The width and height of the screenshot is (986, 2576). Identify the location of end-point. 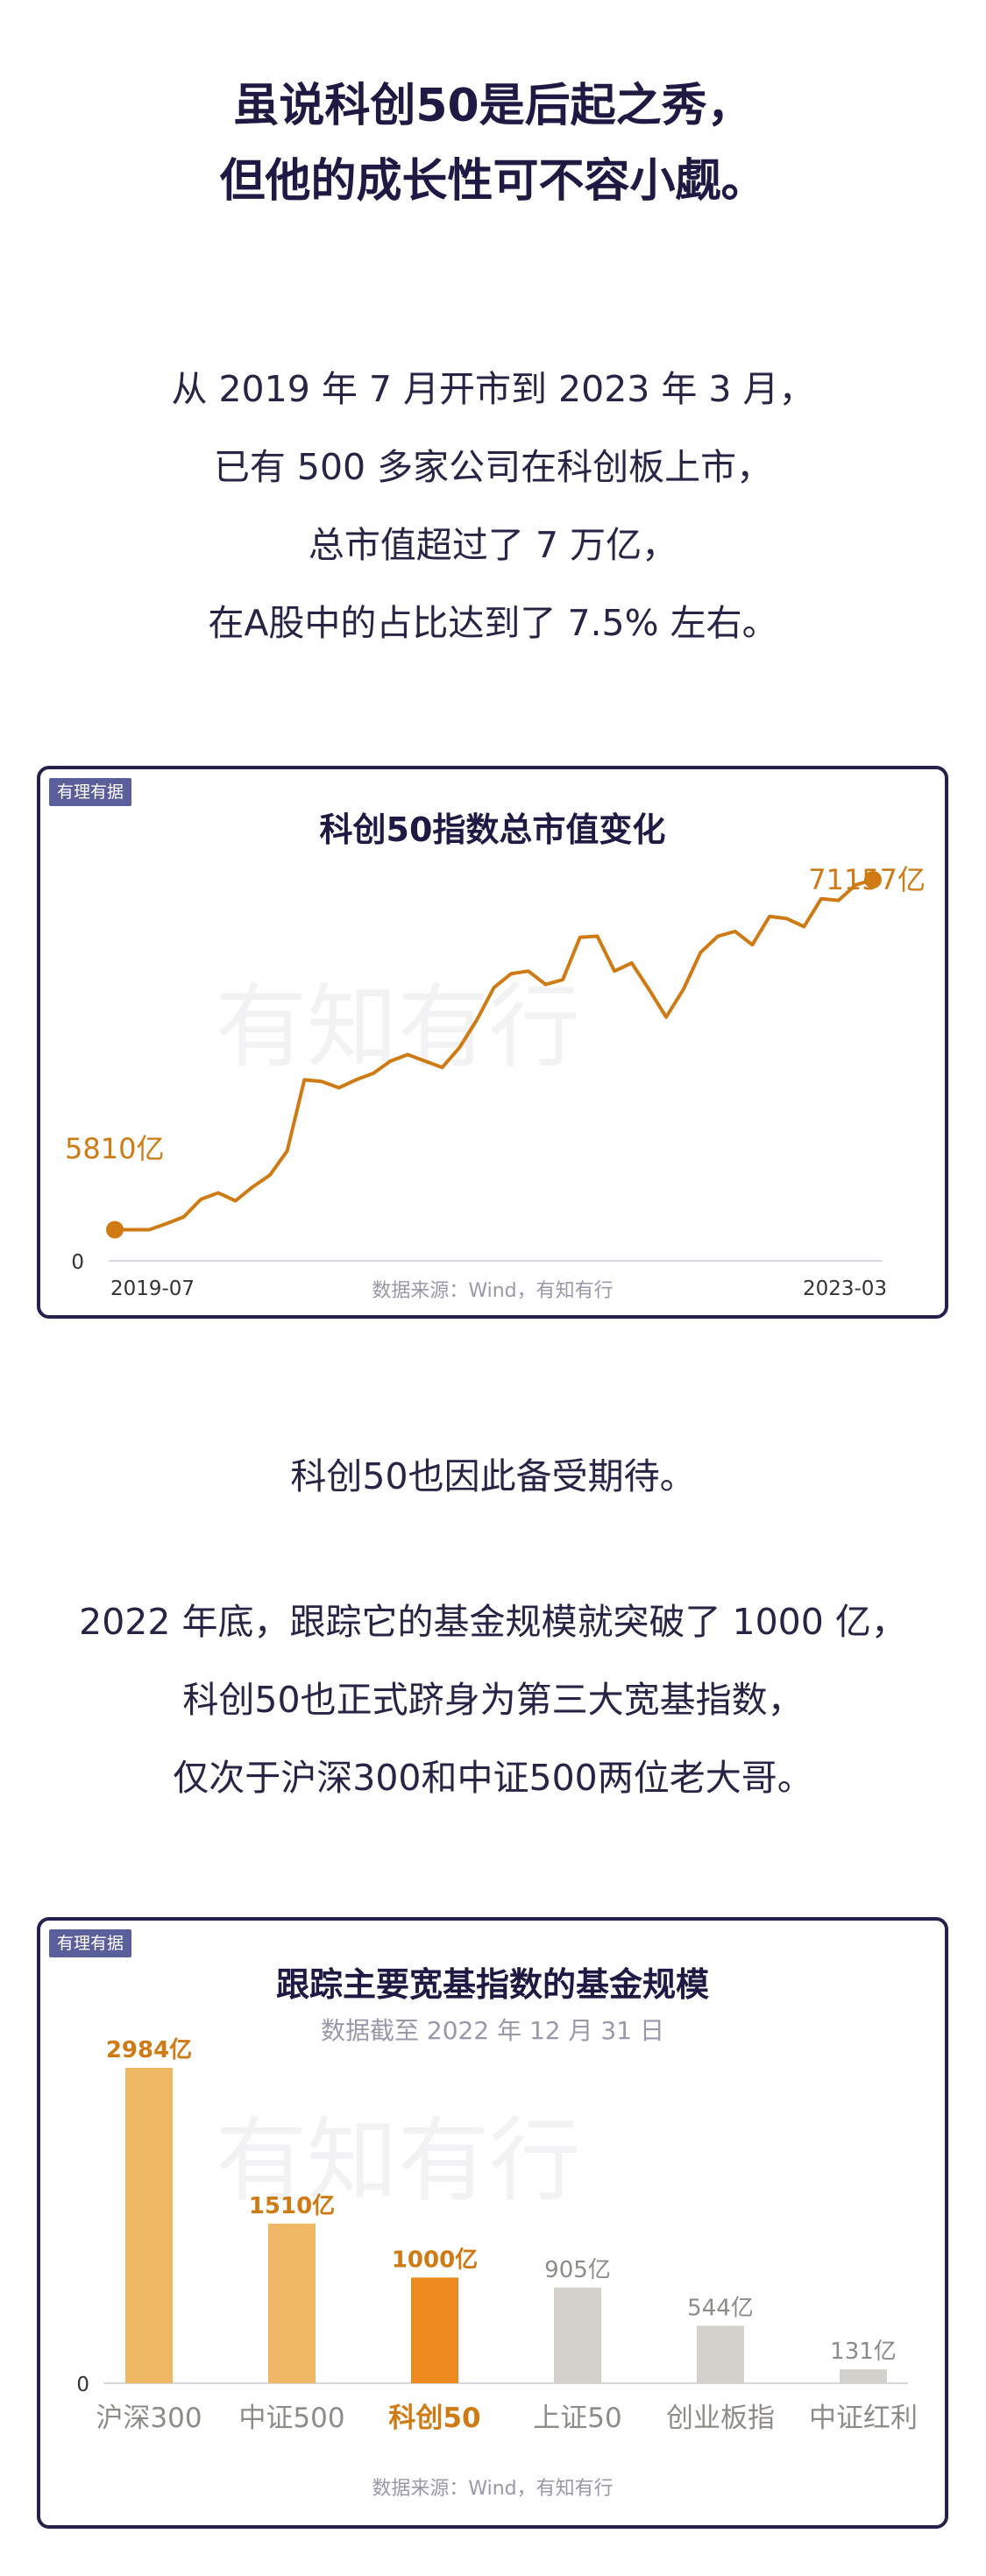
(873, 879).